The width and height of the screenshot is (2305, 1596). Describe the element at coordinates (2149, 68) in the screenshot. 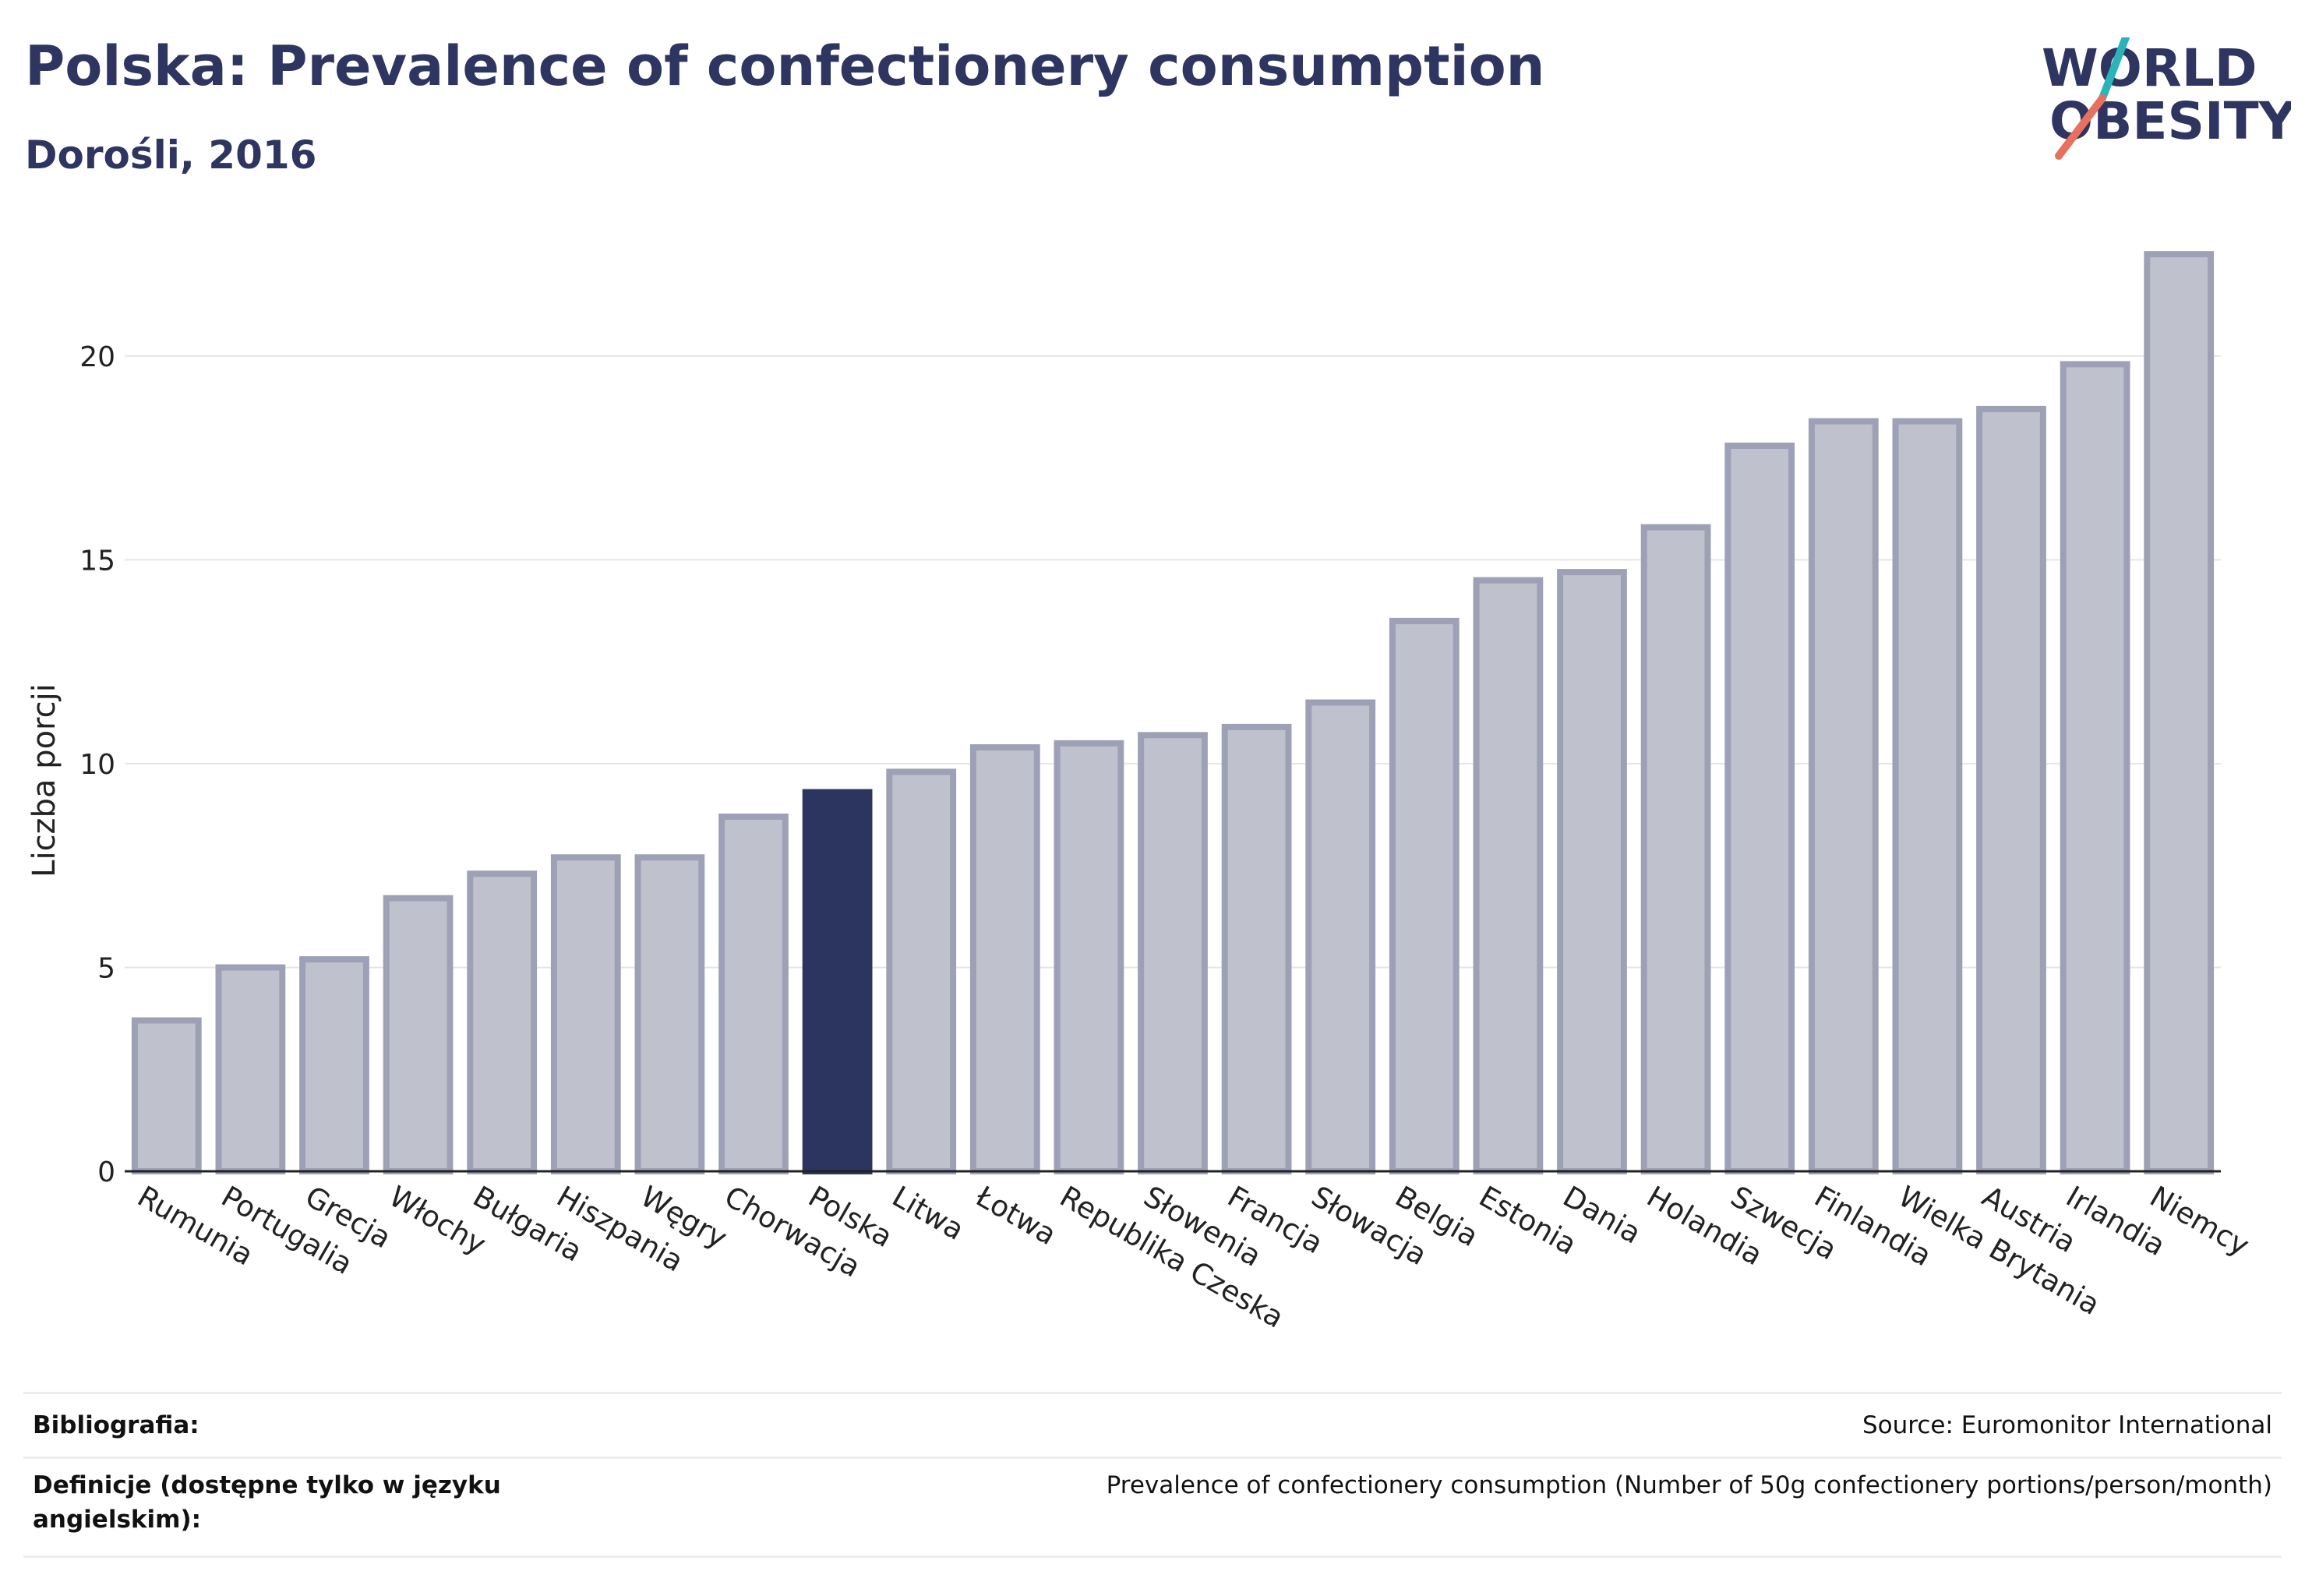

I see `logo-line1: WORLD` at that location.